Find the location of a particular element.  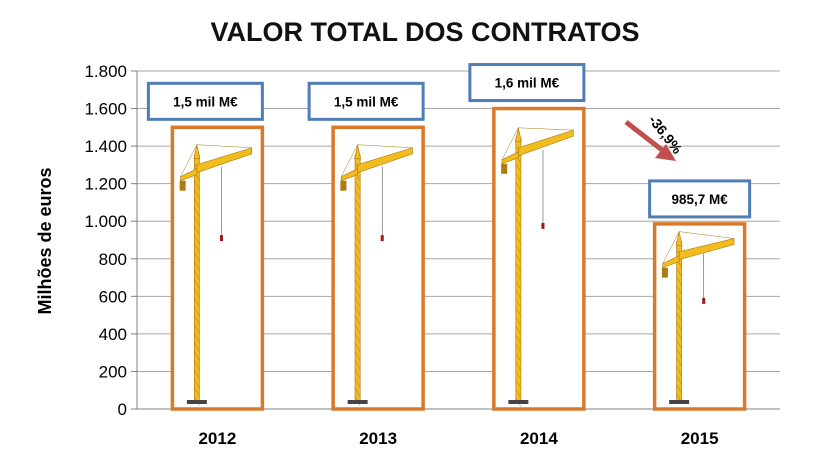

y-tick-label: 1.000 is located at coordinates (105, 221).